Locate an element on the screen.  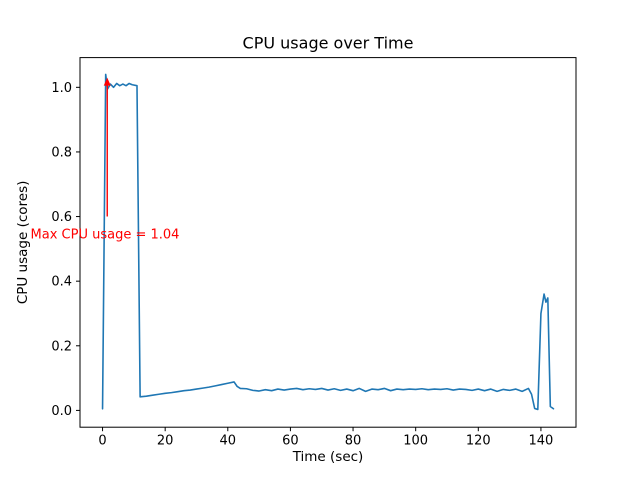
y-axis-label: CPU usage (cores) is located at coordinates (23, 243).